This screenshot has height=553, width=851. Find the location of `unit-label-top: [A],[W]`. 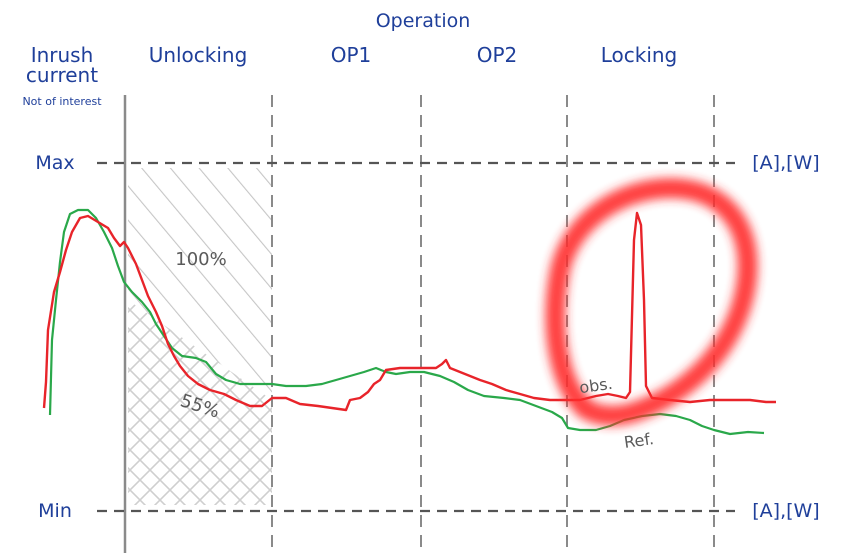

unit-label-top: [A],[W] is located at coordinates (785, 163).